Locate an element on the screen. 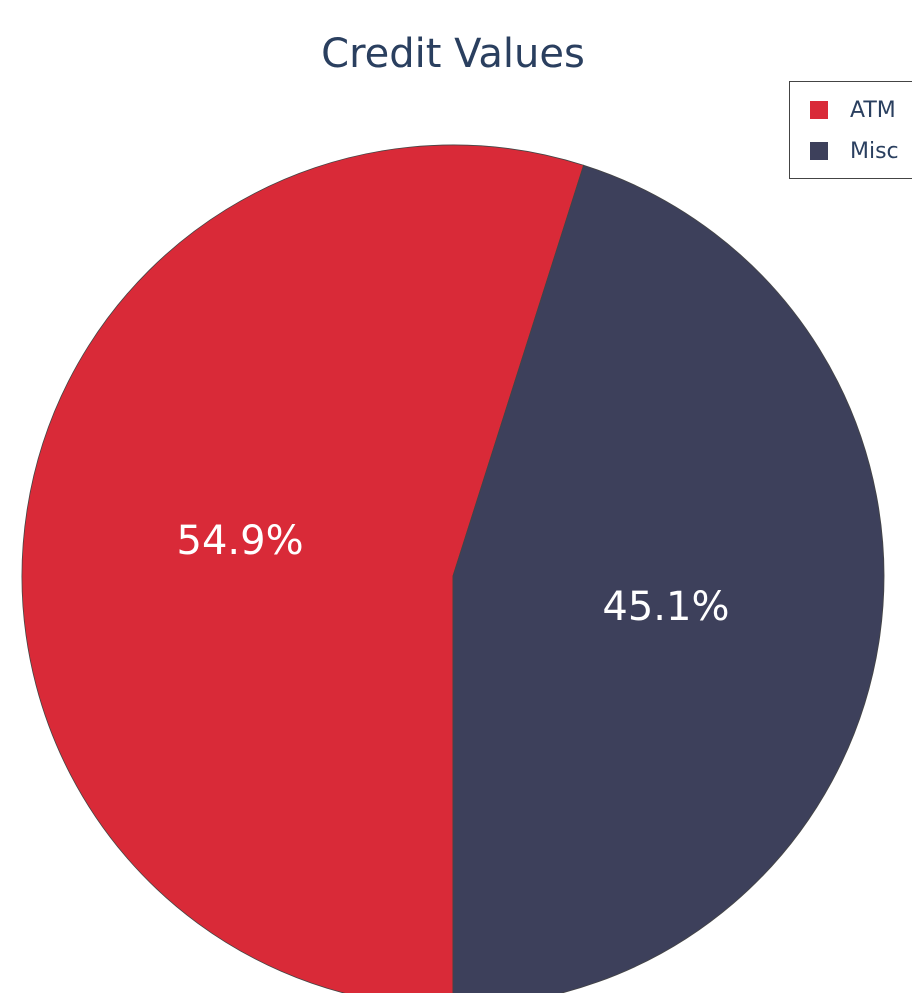 Image resolution: width=912 pixels, height=993 pixels. slice-label: 54.9% is located at coordinates (240, 541).